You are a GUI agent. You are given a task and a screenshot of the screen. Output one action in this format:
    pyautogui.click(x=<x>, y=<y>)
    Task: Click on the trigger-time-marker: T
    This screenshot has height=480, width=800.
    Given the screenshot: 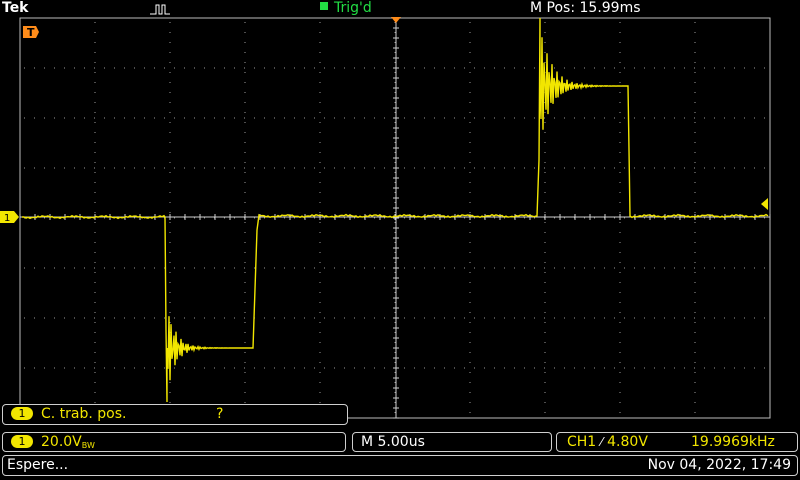 What is the action you would take?
    pyautogui.click(x=31, y=32)
    